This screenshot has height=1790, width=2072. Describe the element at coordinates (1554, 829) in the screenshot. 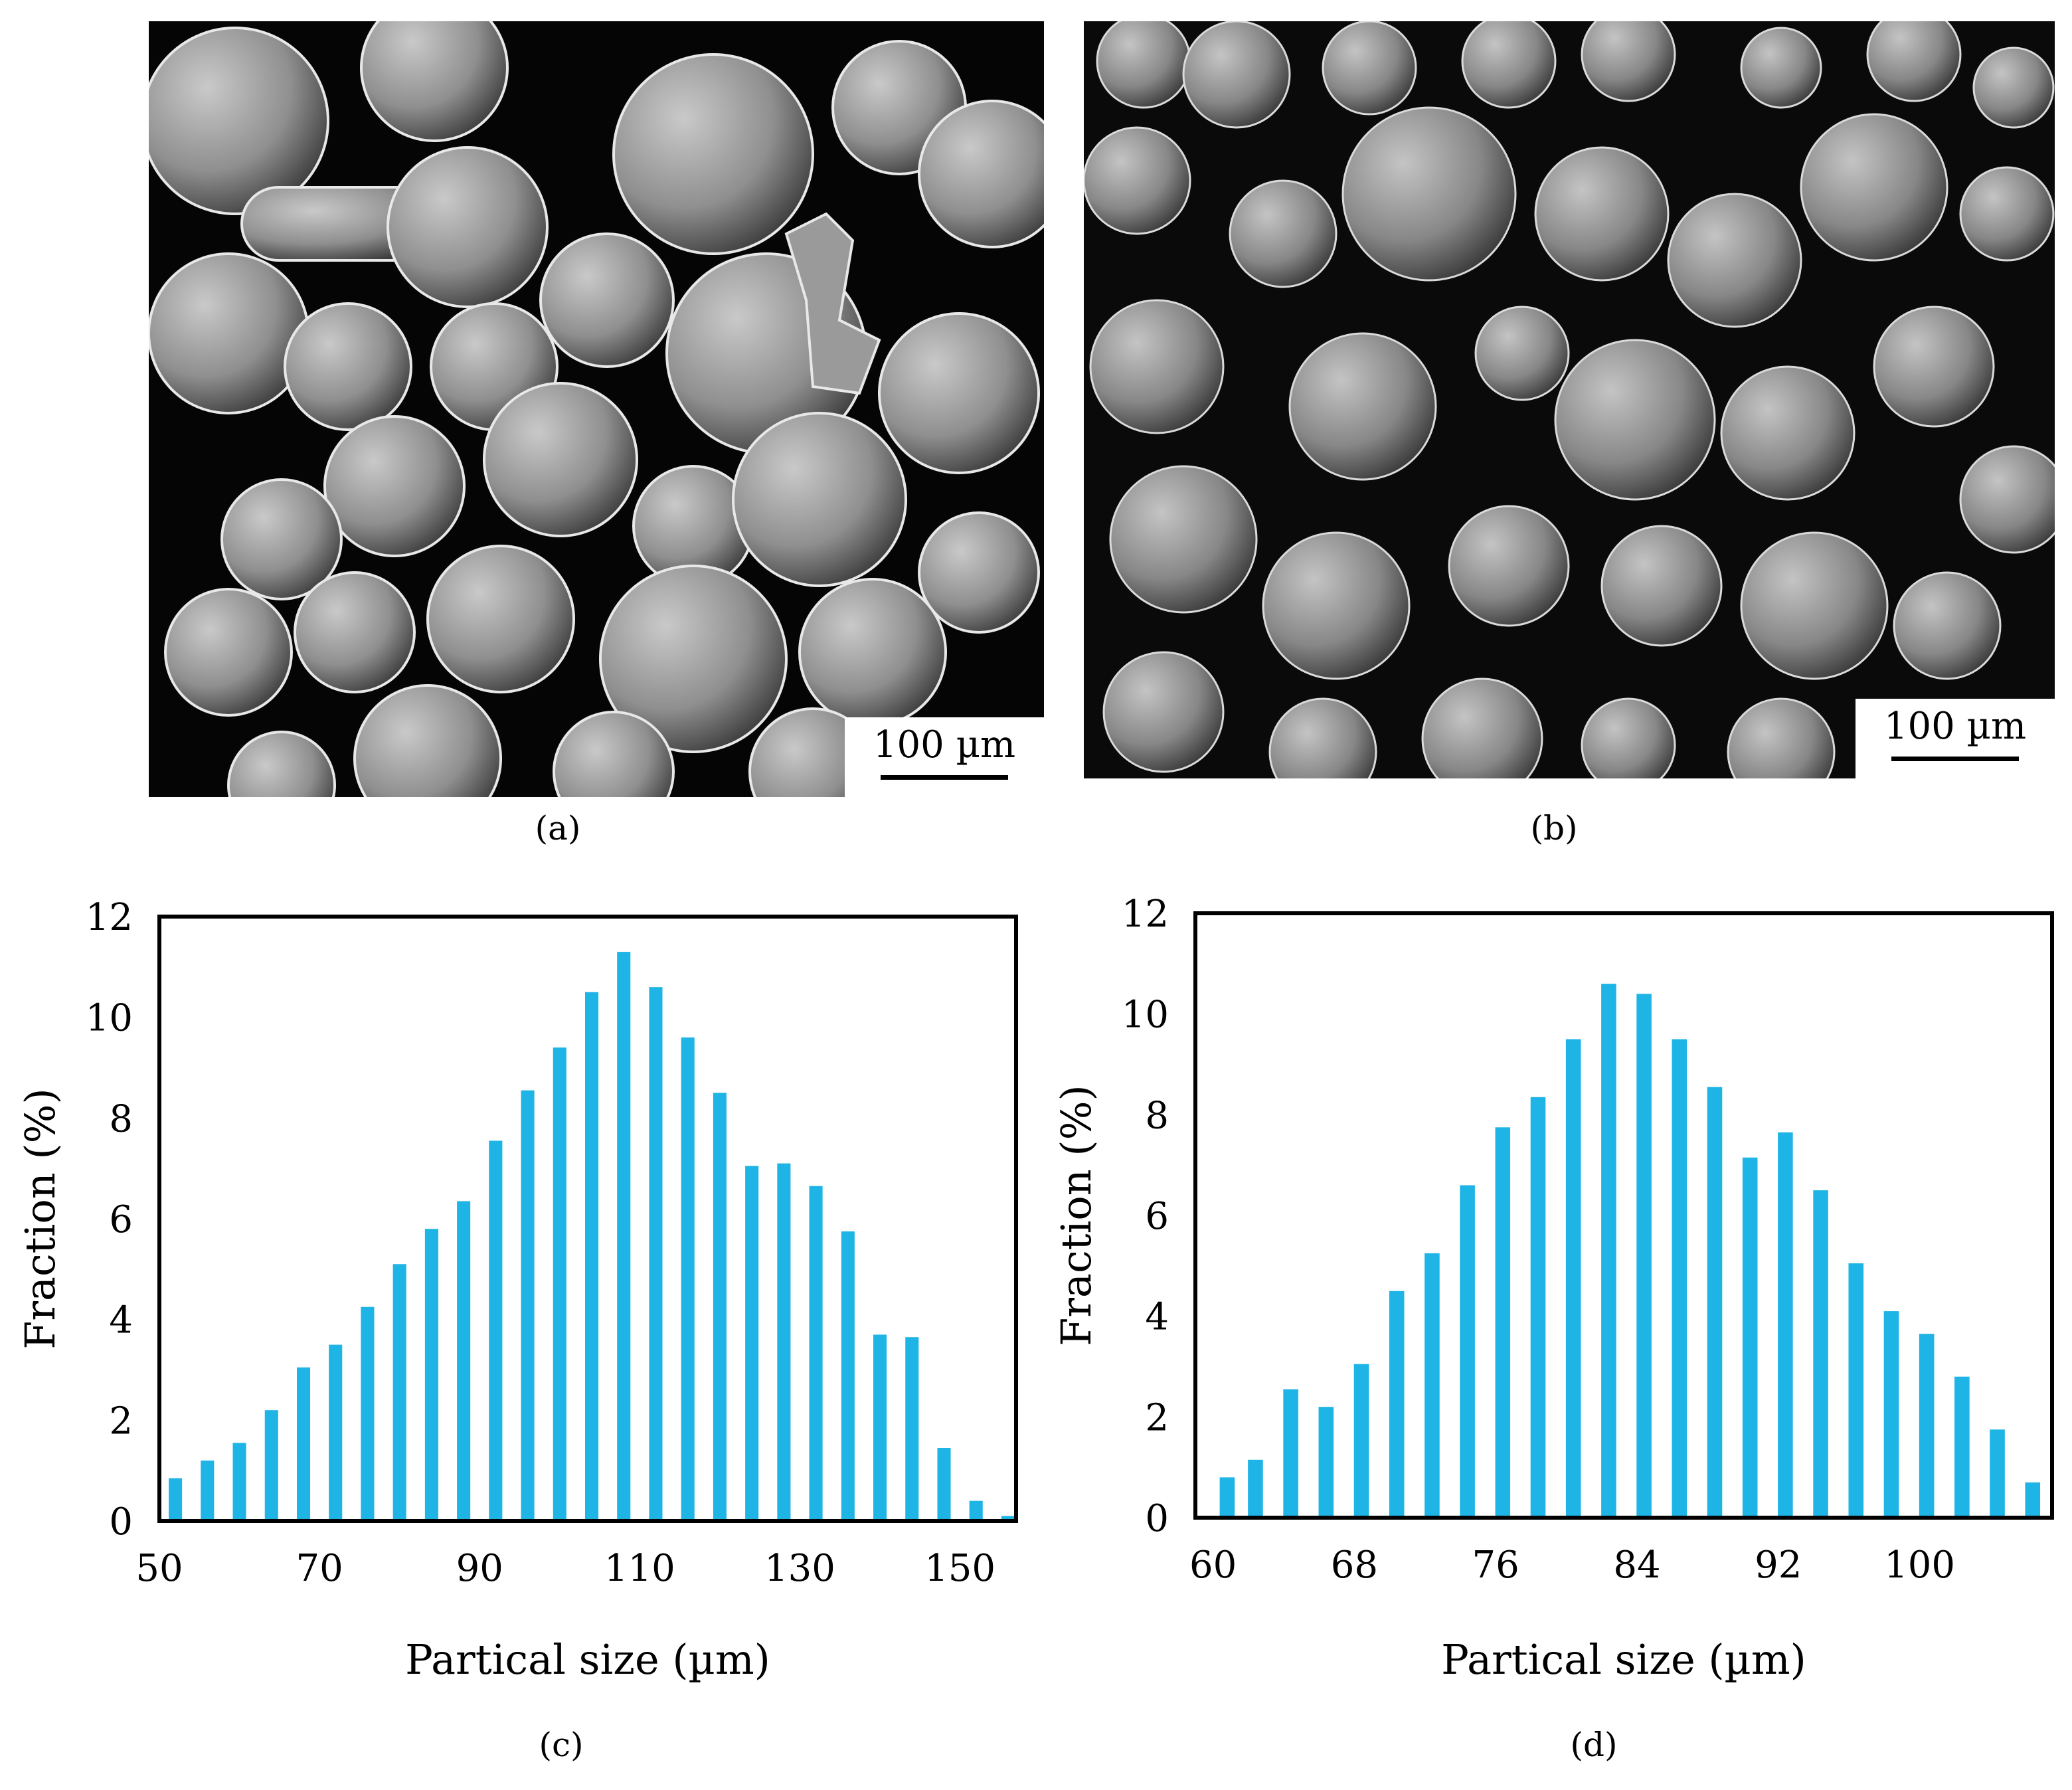

I see `caption-b: (b)` at that location.